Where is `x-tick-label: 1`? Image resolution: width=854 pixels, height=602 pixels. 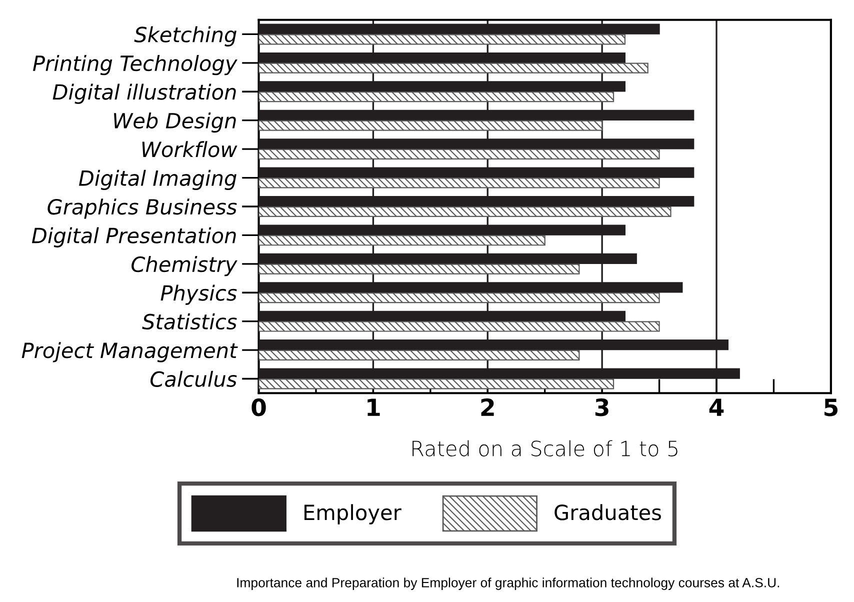 x-tick-label: 1 is located at coordinates (374, 407).